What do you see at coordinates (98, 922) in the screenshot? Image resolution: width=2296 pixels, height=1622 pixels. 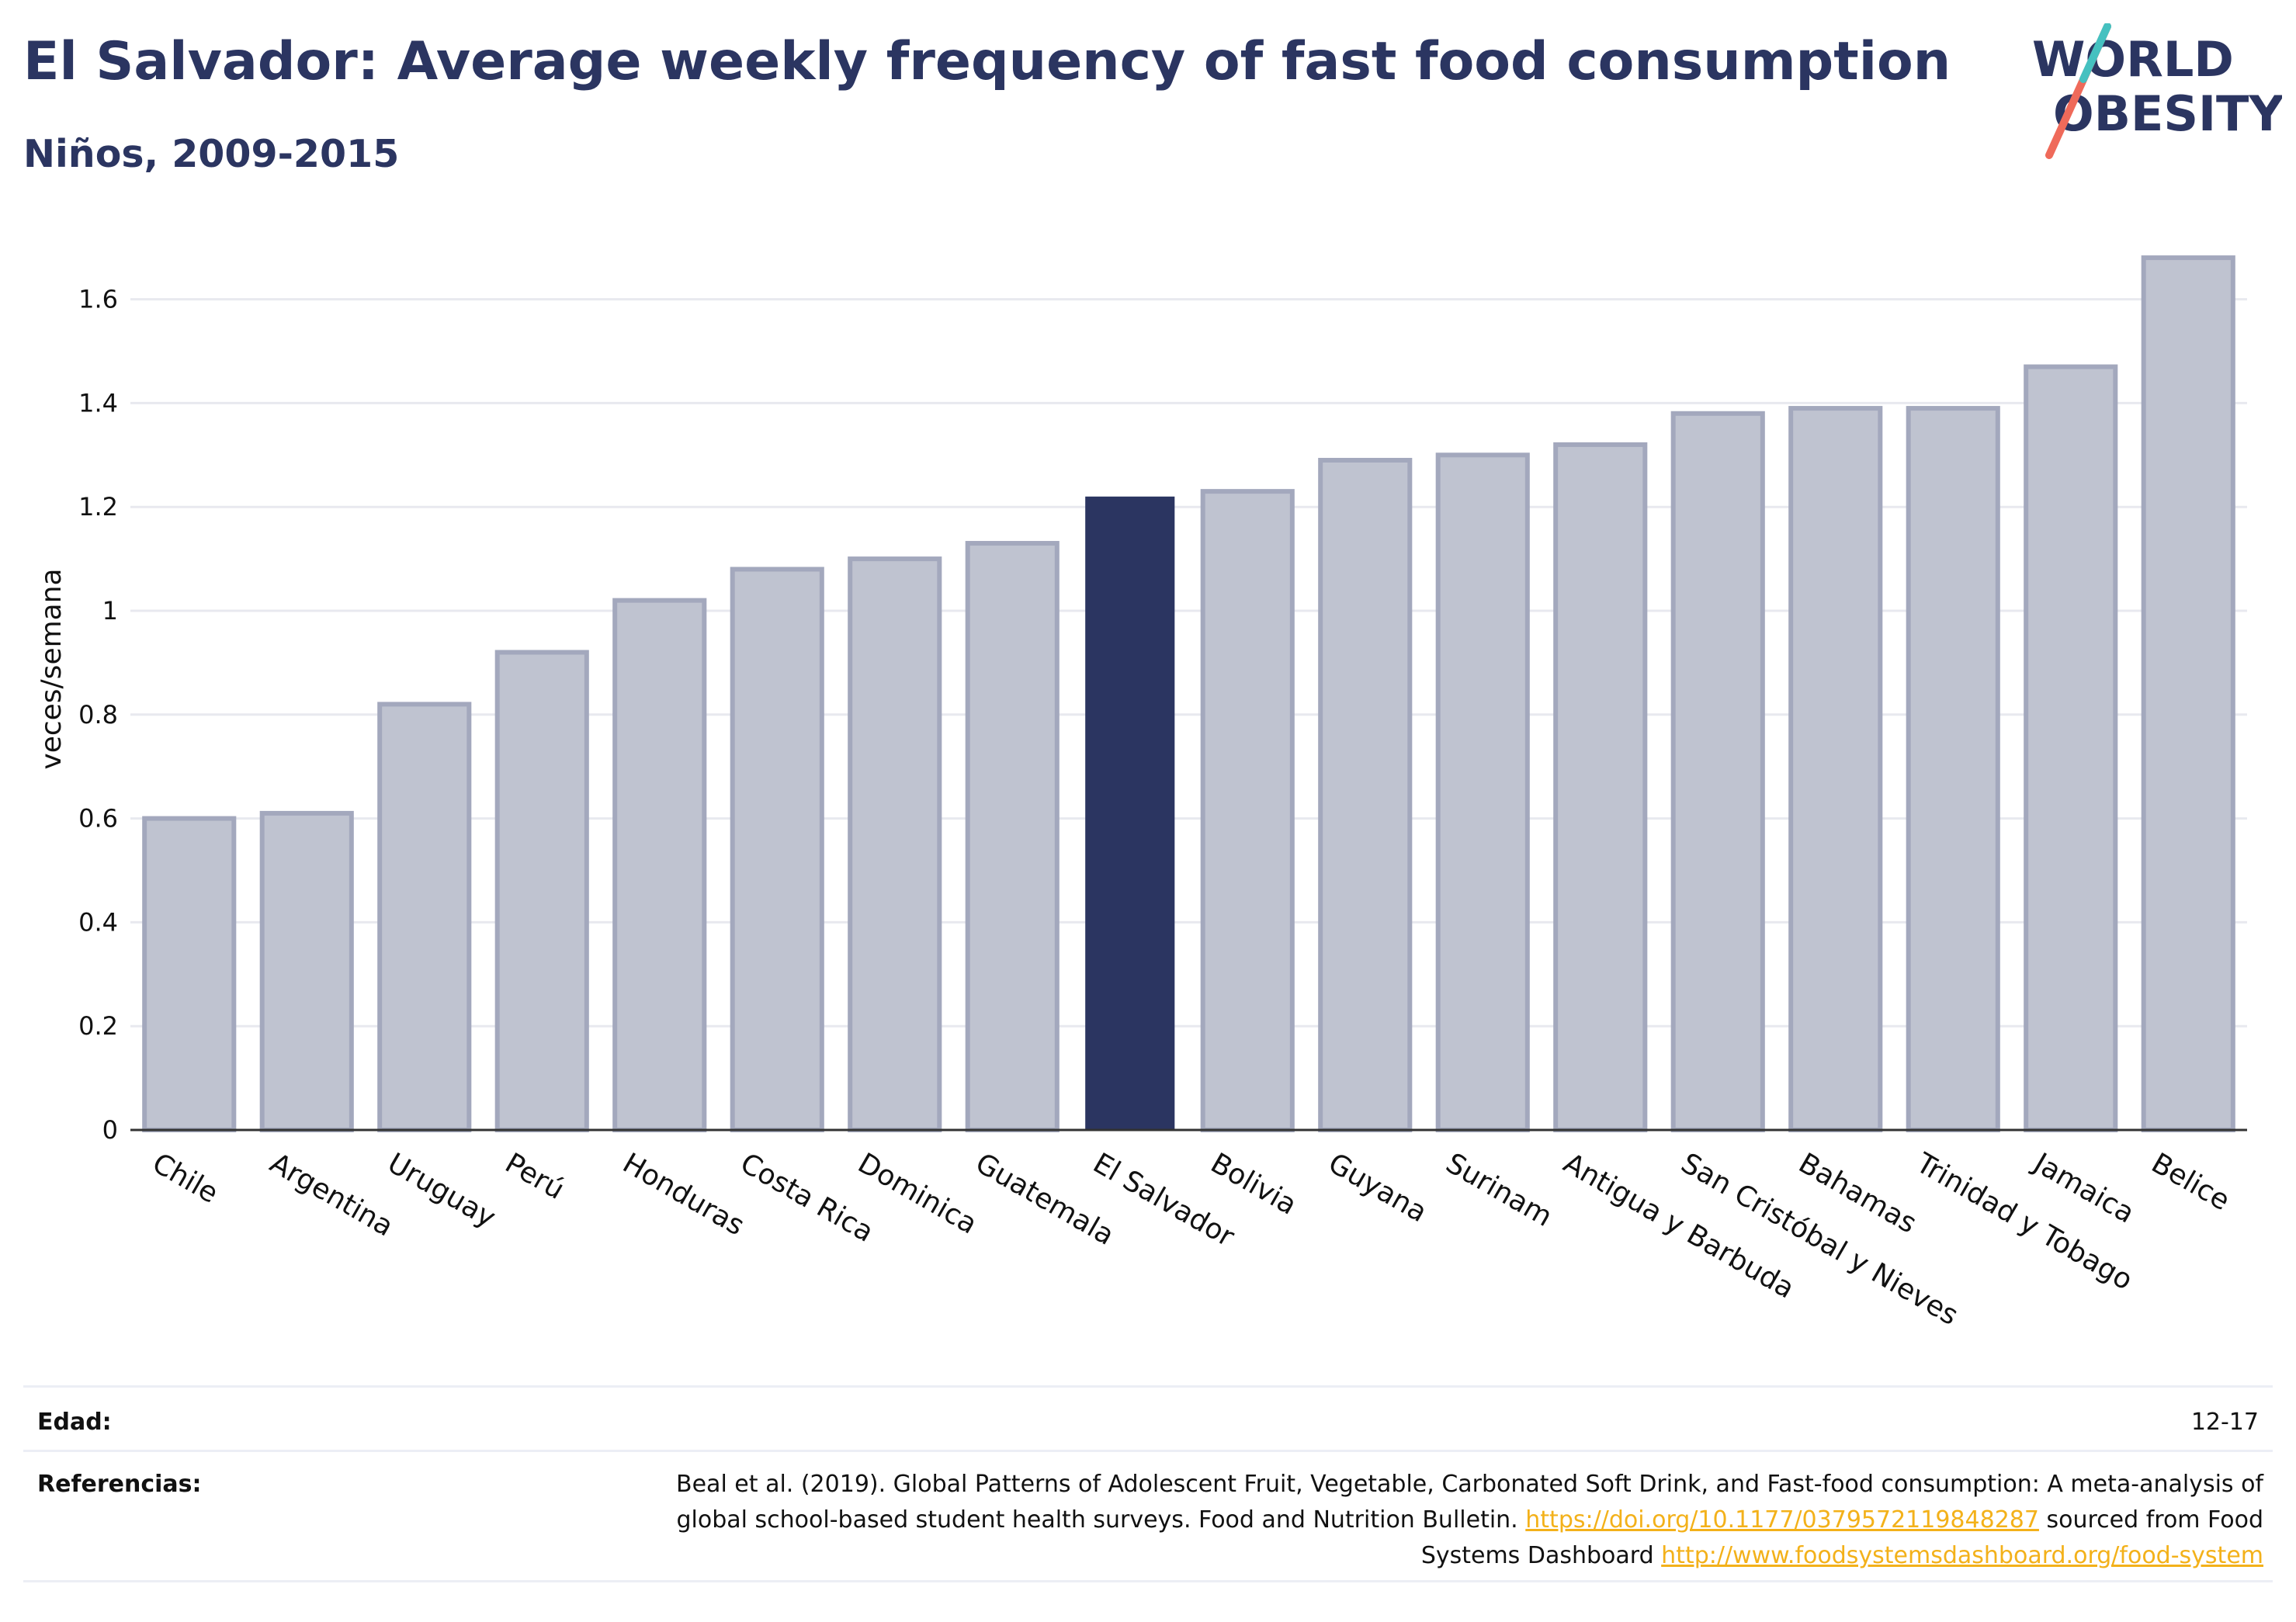 I see `y-tick-label: 0.4` at bounding box center [98, 922].